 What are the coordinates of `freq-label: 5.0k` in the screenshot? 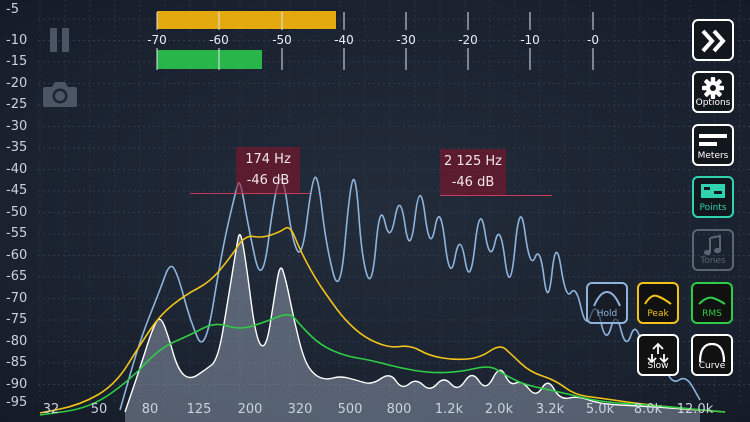 It's located at (600, 409).